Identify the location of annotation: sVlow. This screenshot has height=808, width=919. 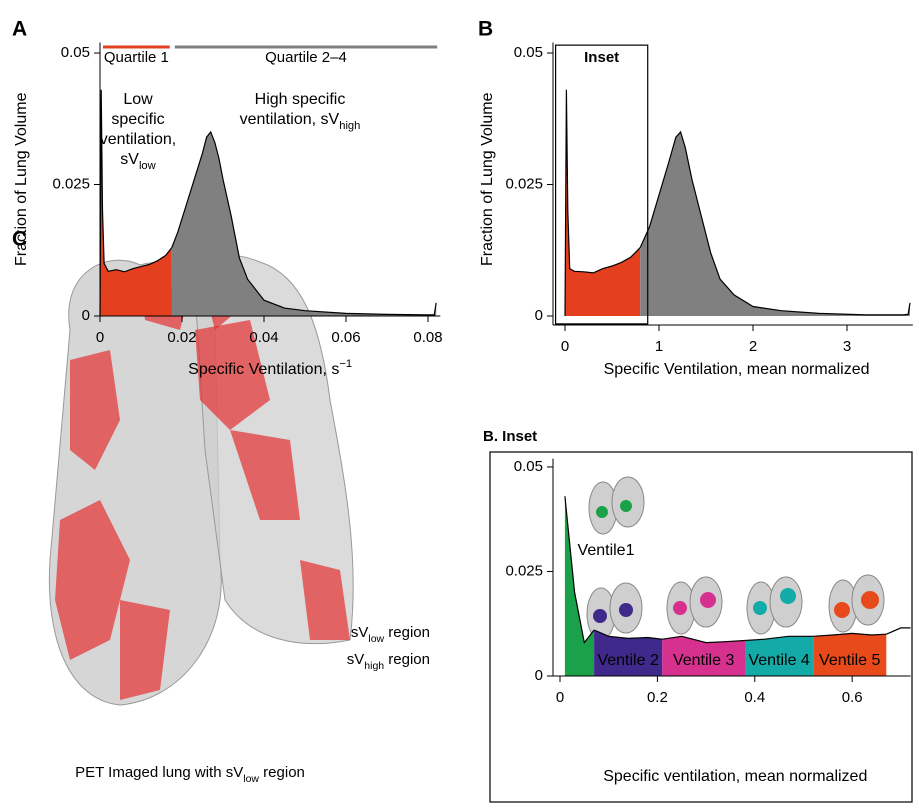
(138, 161).